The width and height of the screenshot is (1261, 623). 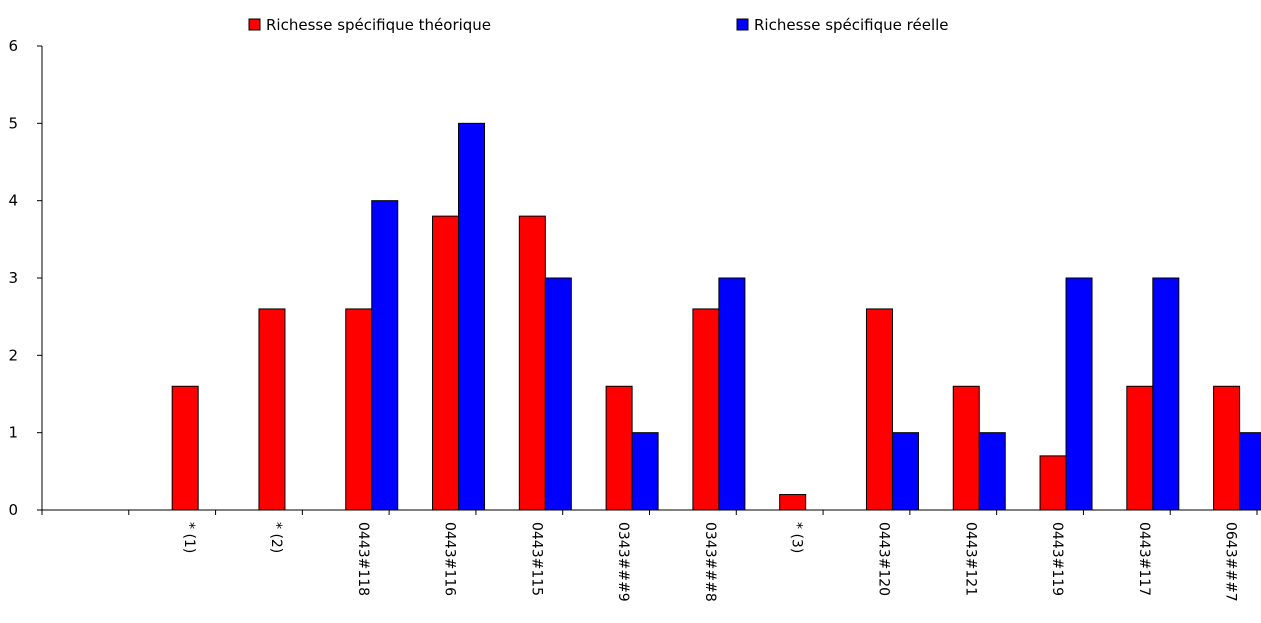 What do you see at coordinates (710, 562) in the screenshot?
I see `x-category-label: 0343###8` at bounding box center [710, 562].